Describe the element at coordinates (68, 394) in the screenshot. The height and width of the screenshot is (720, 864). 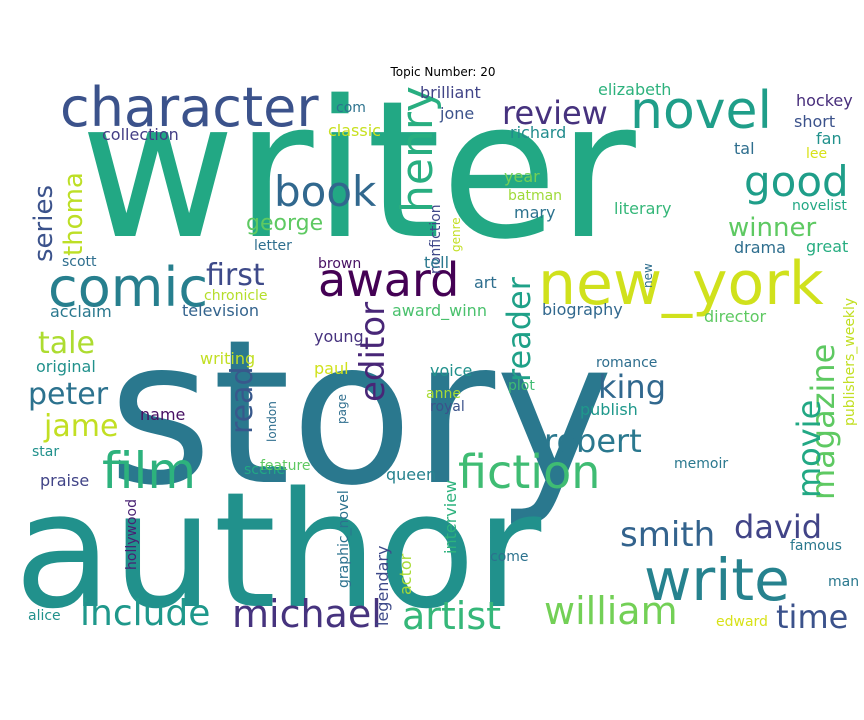
I see `word-peter: peter` at that location.